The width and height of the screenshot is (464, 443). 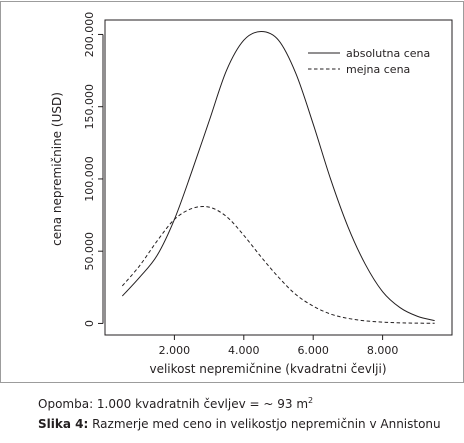 What do you see at coordinates (63, 424) in the screenshot?
I see `caption-label: Slika 4:` at bounding box center [63, 424].